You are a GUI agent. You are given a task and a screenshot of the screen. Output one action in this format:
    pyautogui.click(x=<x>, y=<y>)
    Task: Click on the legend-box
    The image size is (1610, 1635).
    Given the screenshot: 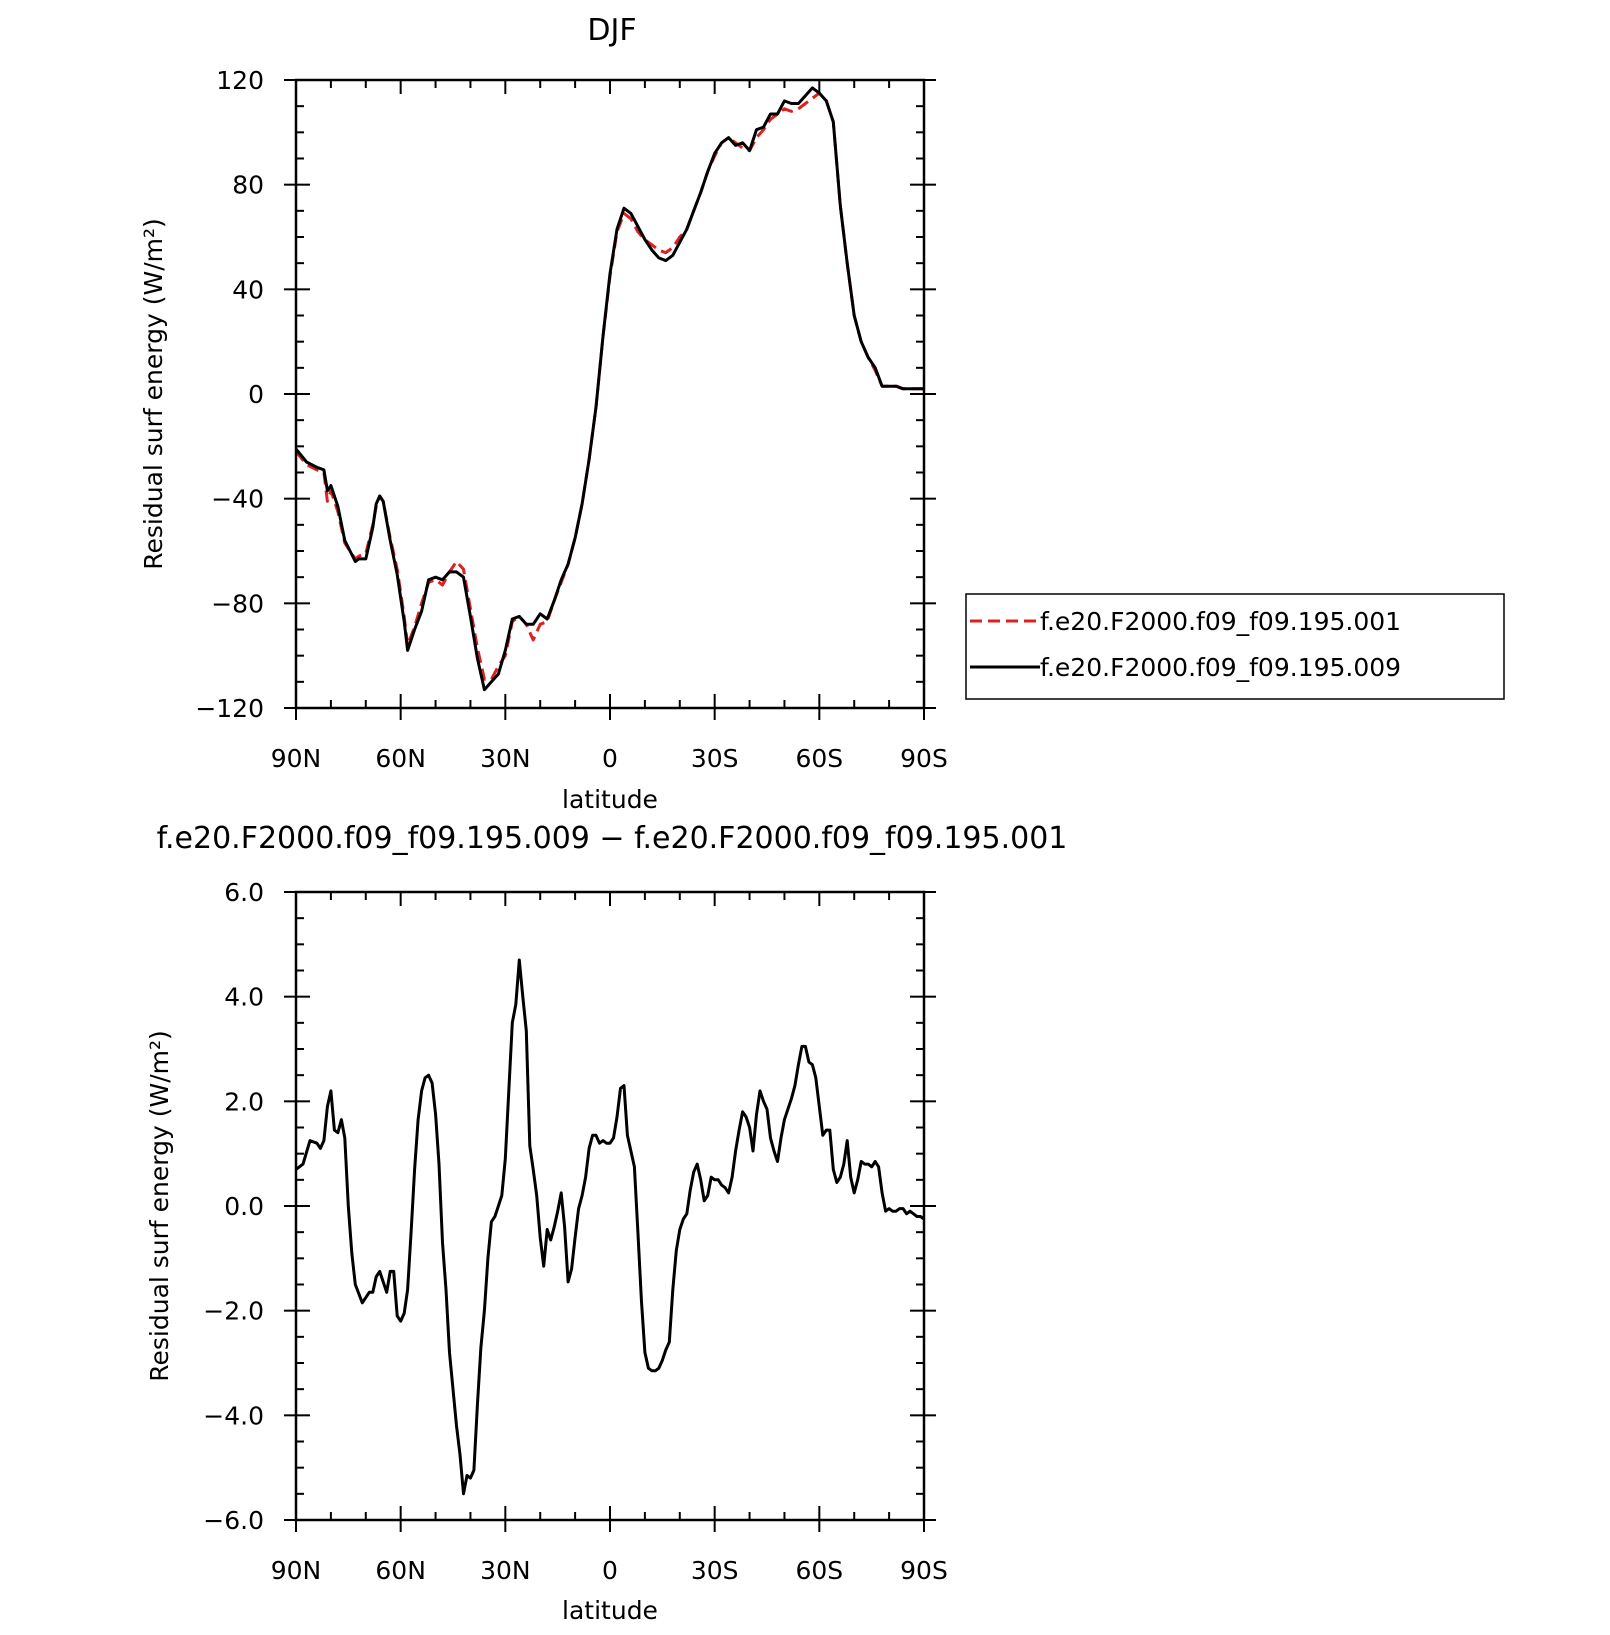 What is the action you would take?
    pyautogui.click(x=1235, y=646)
    